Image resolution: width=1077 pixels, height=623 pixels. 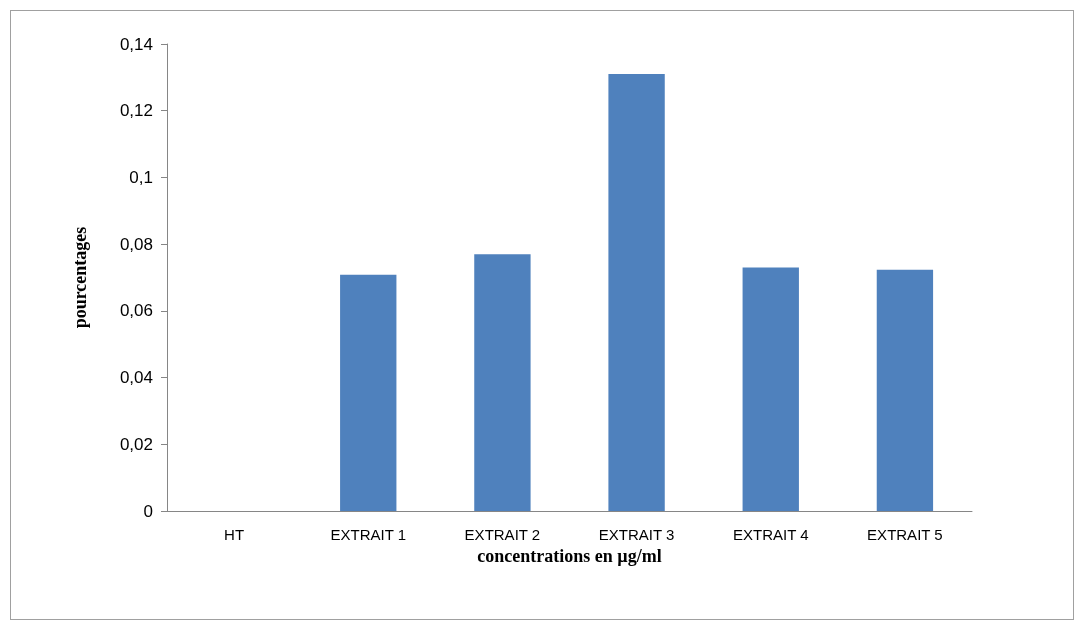 What do you see at coordinates (636, 534) in the screenshot?
I see `x-tick-label: EXTRAIT 3` at bounding box center [636, 534].